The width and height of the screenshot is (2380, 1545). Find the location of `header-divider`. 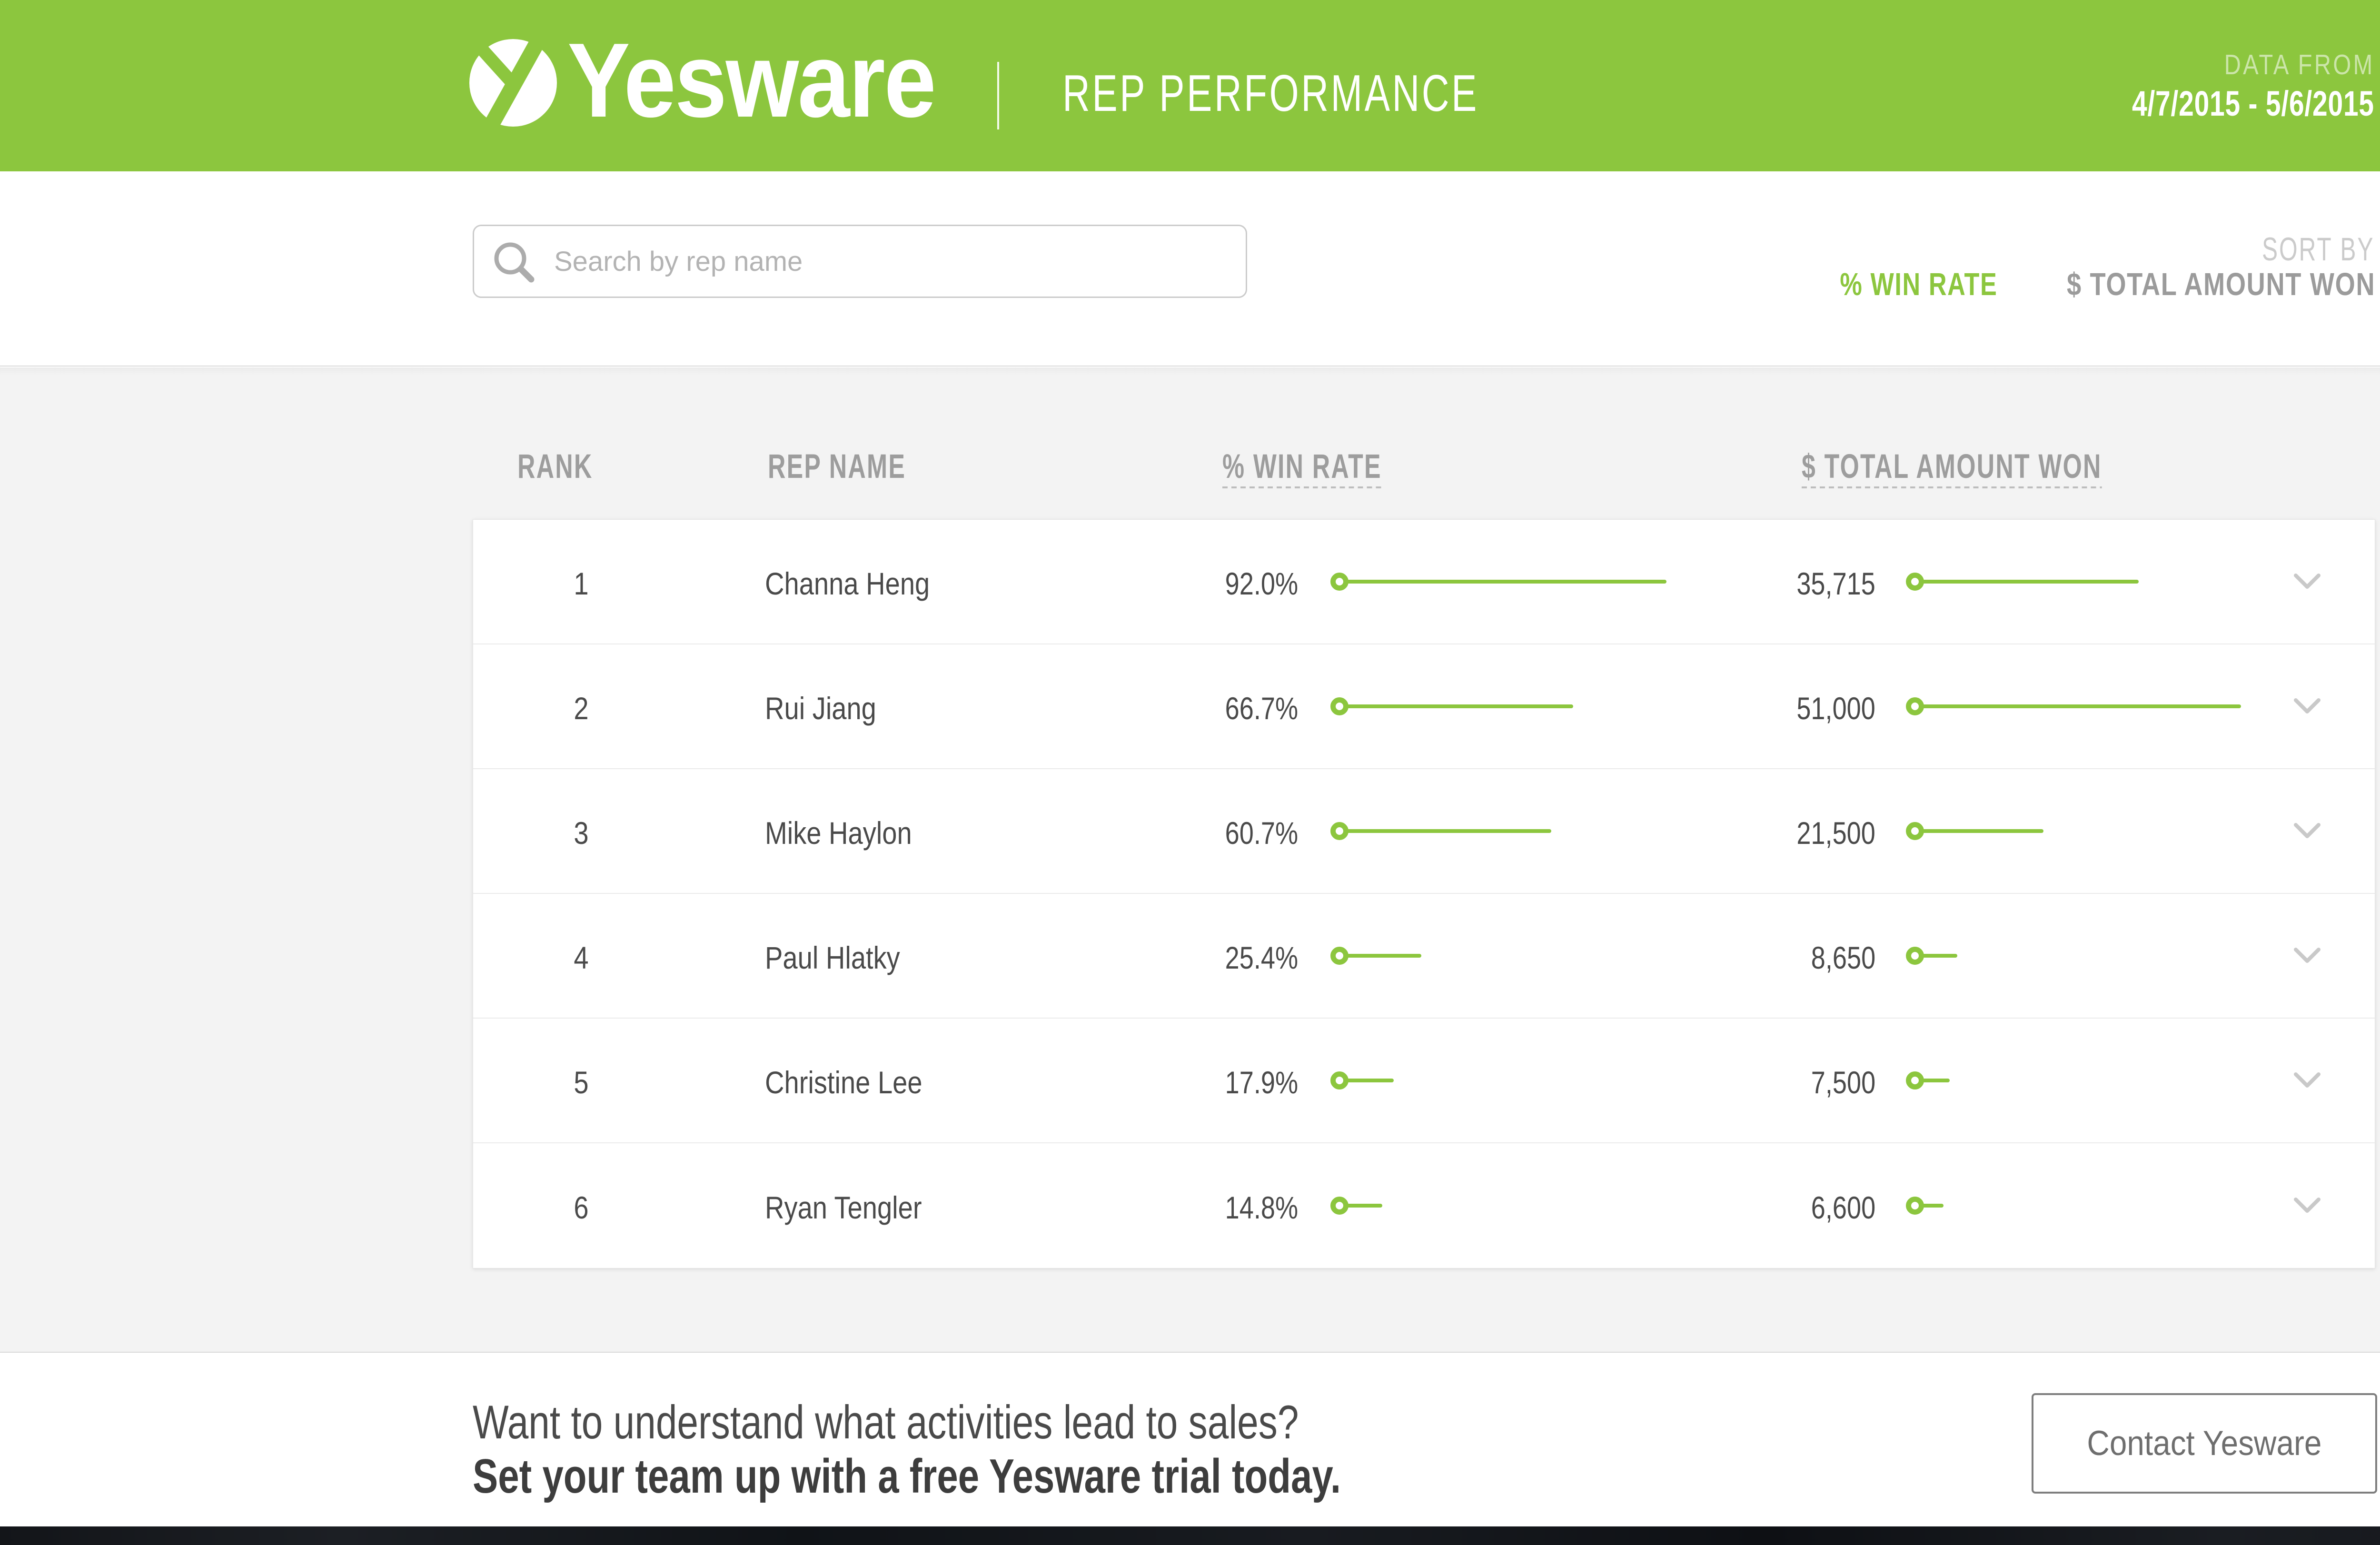

header-divider is located at coordinates (998, 95).